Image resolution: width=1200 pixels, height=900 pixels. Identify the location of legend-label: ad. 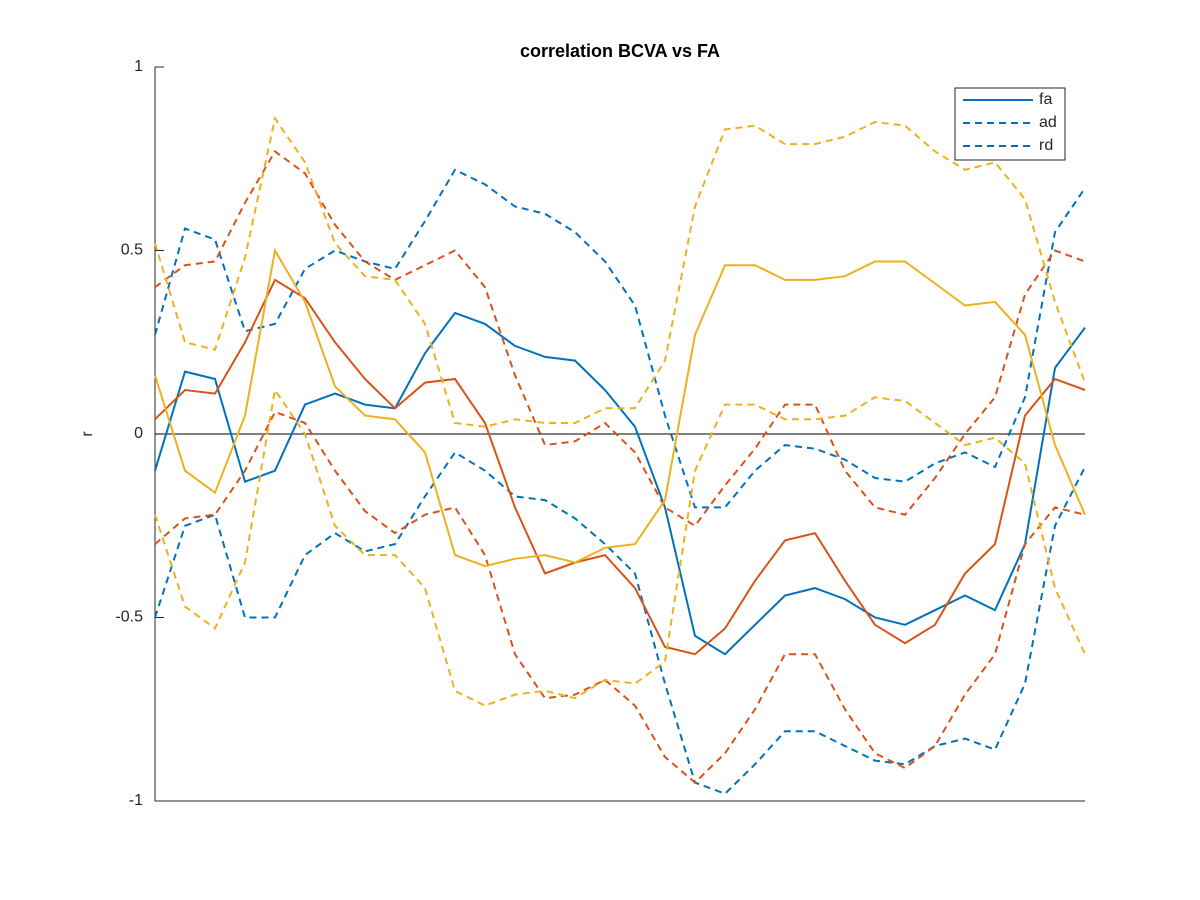
(1048, 122).